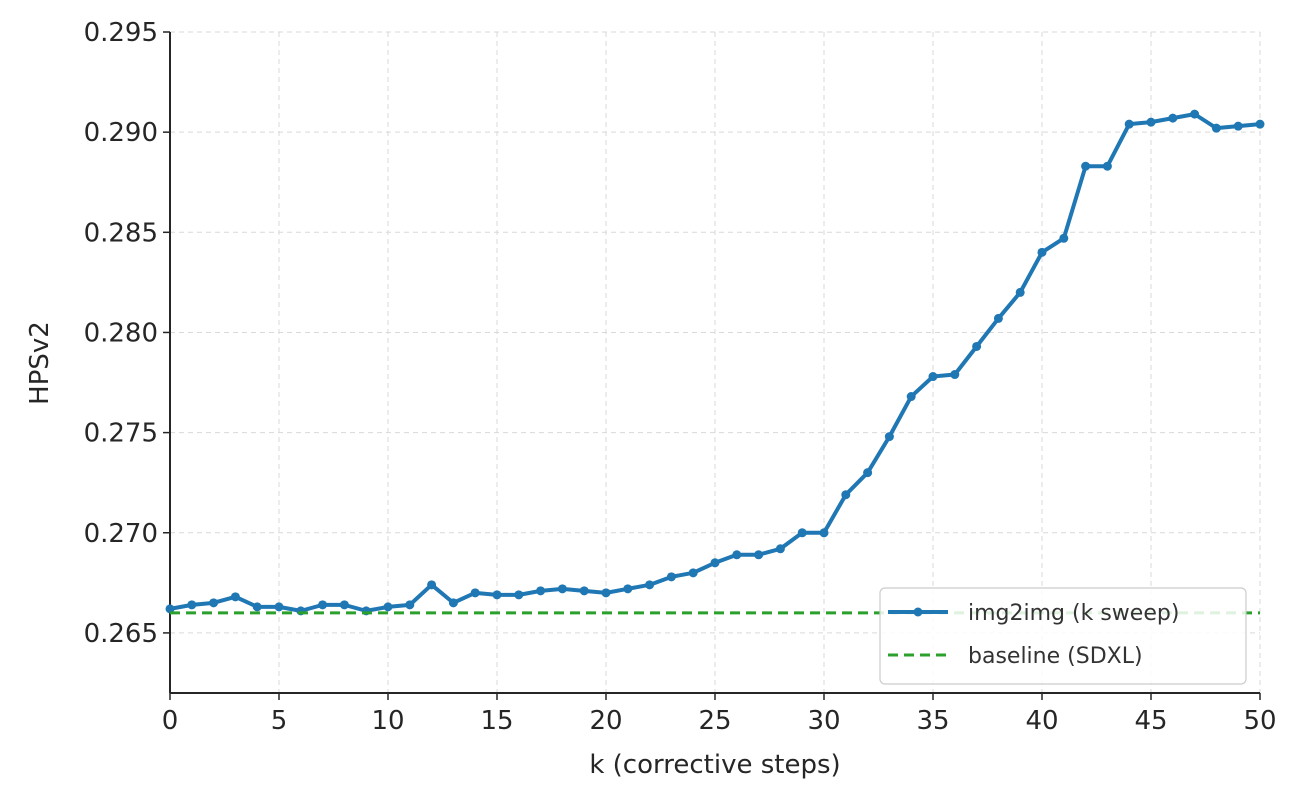 The image size is (1300, 801). Describe the element at coordinates (1259, 721) in the screenshot. I see `x-tick-label: 50` at that location.